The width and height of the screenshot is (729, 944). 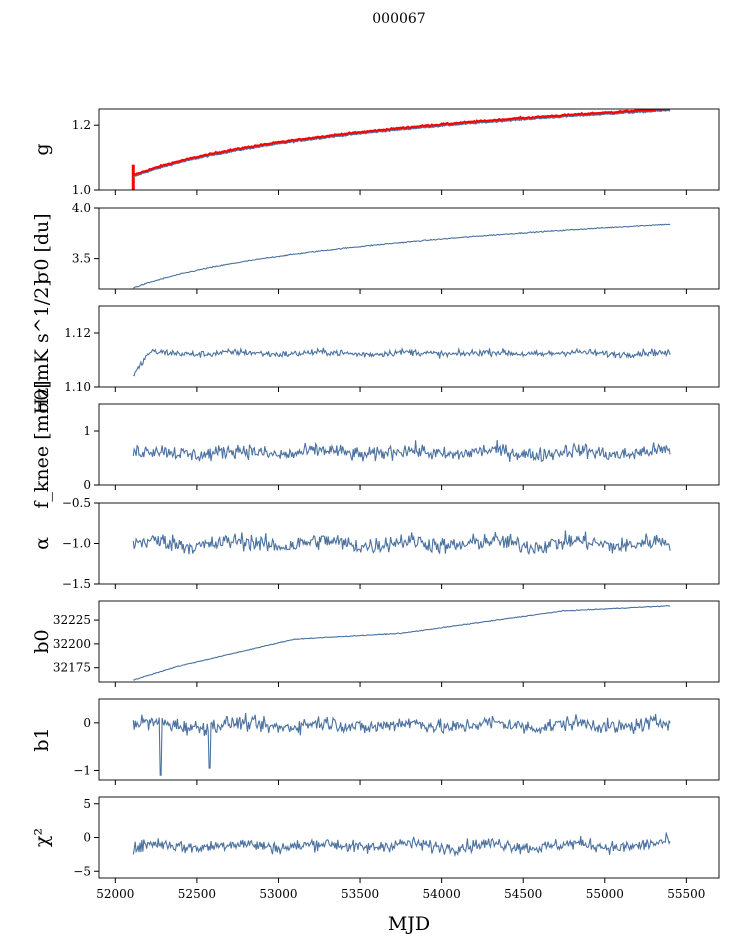 I want to click on panel-1: 1.0 1.2 g, so click(x=375, y=152).